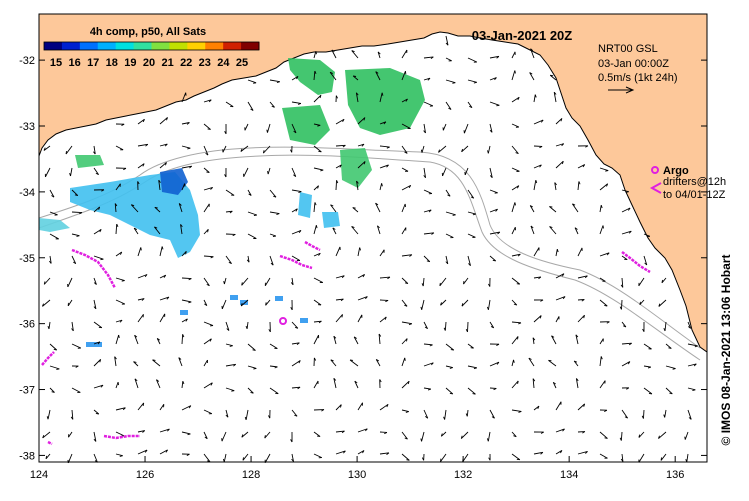 The width and height of the screenshot is (749, 501). Describe the element at coordinates (628, 49) in the screenshot. I see `model-label: NRT00 GSL` at that location.